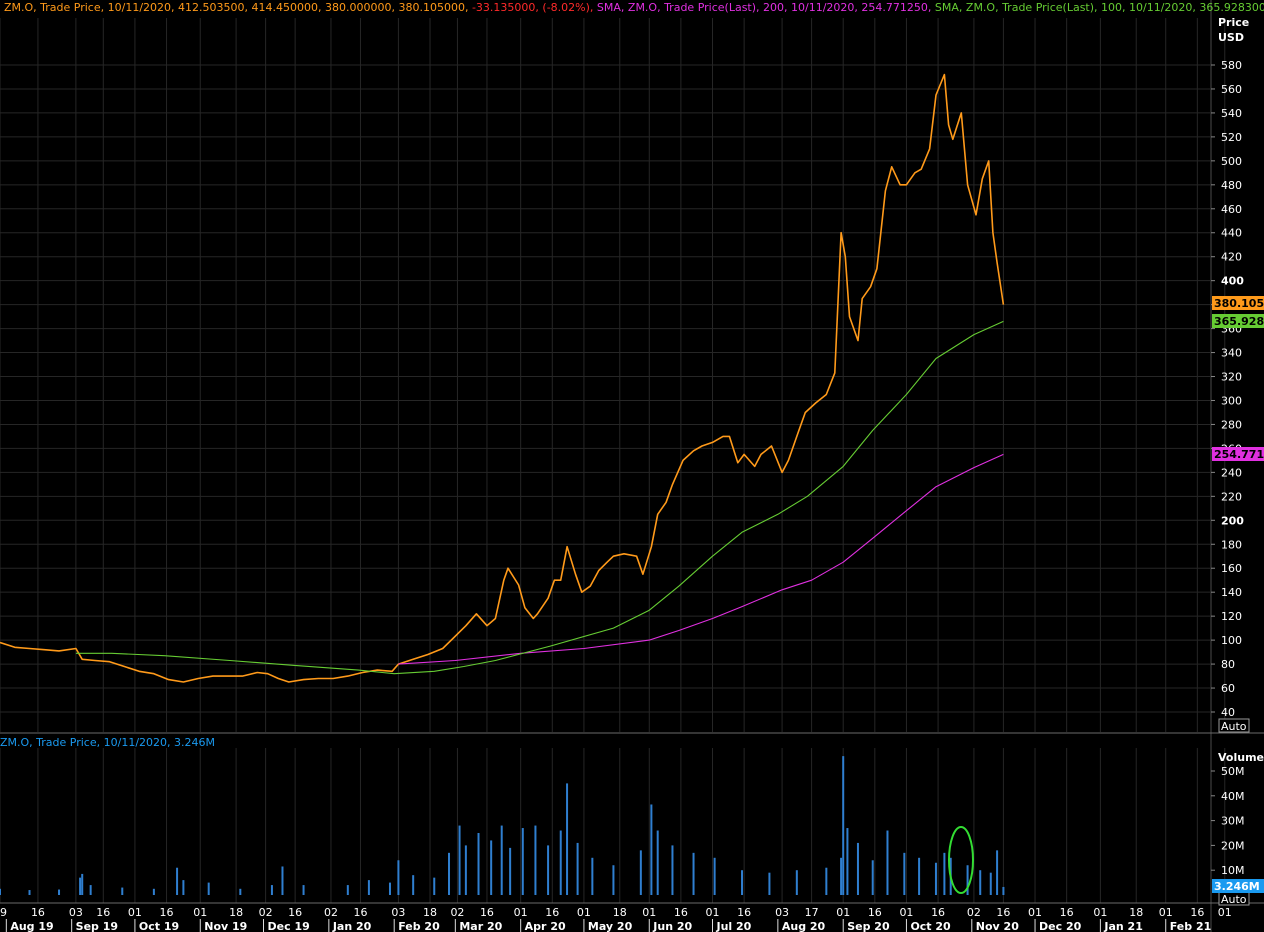 The image size is (1264, 932). What do you see at coordinates (1233, 796) in the screenshot?
I see `volume-tick-label: 40M` at bounding box center [1233, 796].